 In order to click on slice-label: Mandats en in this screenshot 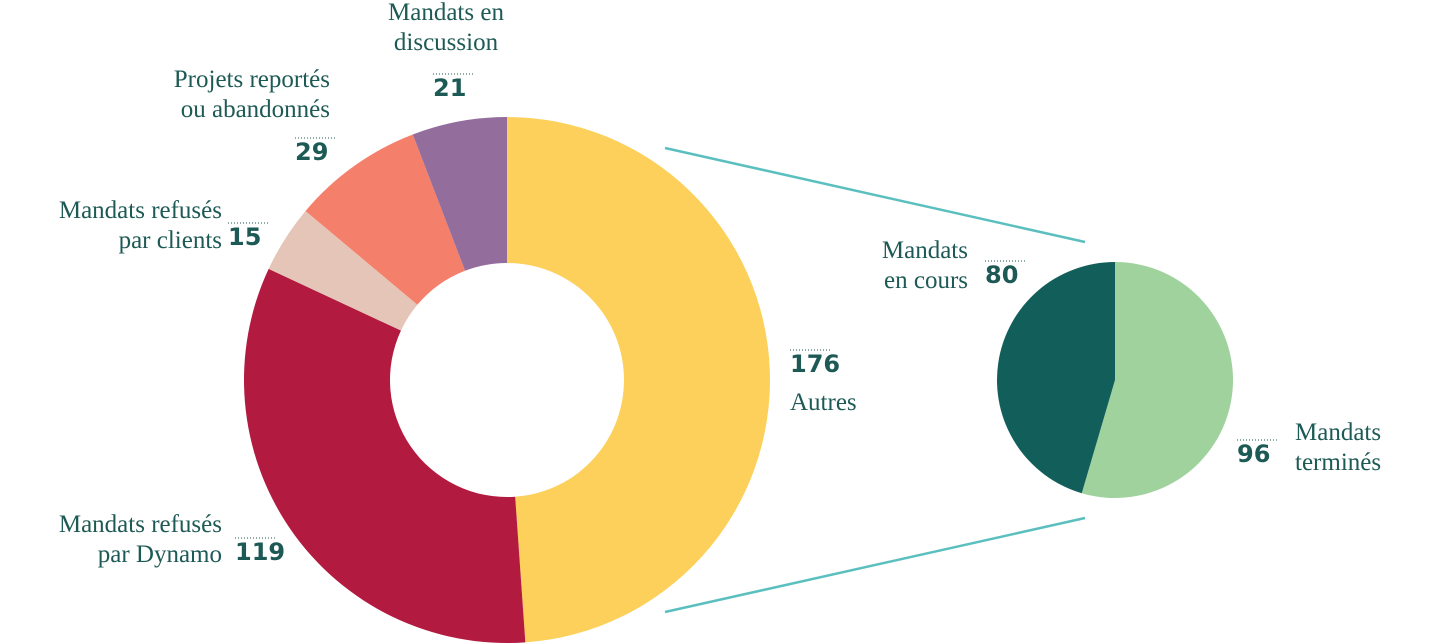, I will do `click(446, 13)`.